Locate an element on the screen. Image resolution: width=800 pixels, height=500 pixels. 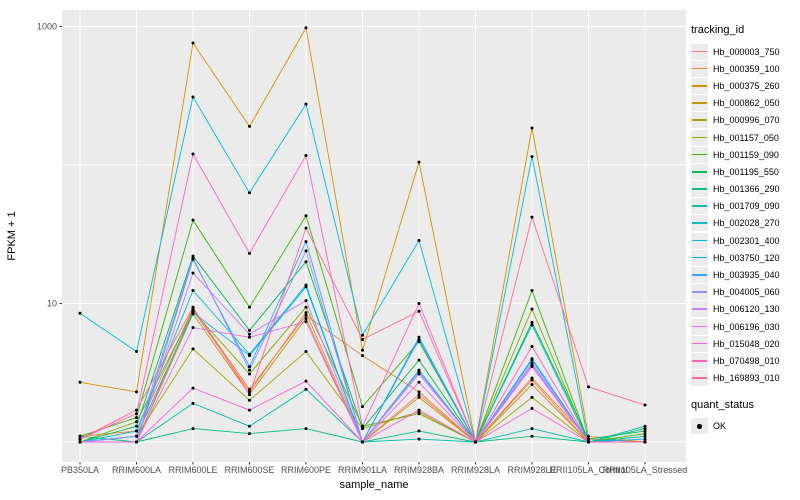
legend-item: Hb_001709_090 is located at coordinates (745, 206).